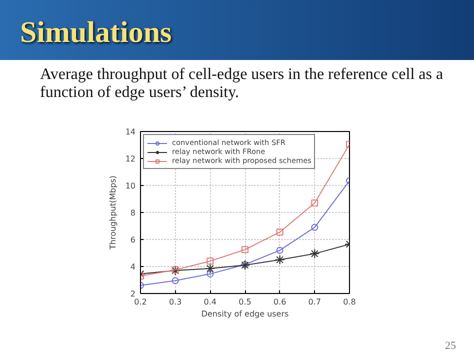  Describe the element at coordinates (133, 267) in the screenshot. I see `y-tick-label: 4` at that location.